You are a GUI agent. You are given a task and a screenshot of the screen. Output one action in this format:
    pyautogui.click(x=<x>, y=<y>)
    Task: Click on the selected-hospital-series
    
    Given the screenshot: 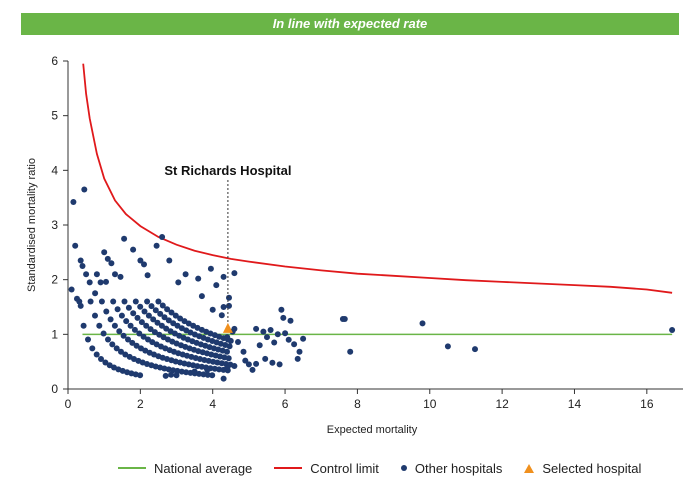 What is the action you would take?
    pyautogui.click(x=227, y=327)
    